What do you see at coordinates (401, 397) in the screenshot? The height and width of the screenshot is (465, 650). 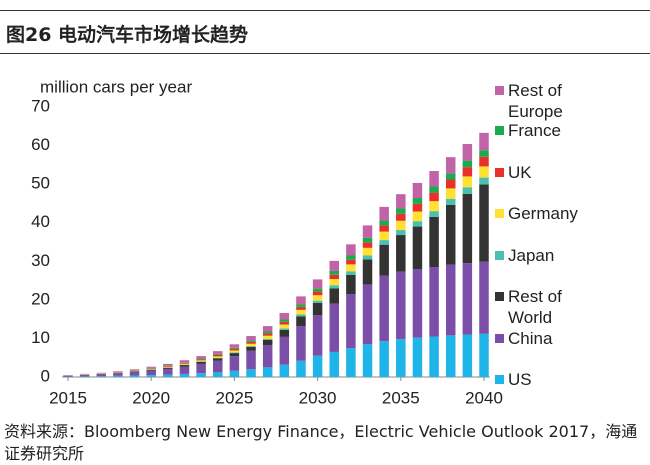 I see `x-tick-label: 2035` at bounding box center [401, 397].